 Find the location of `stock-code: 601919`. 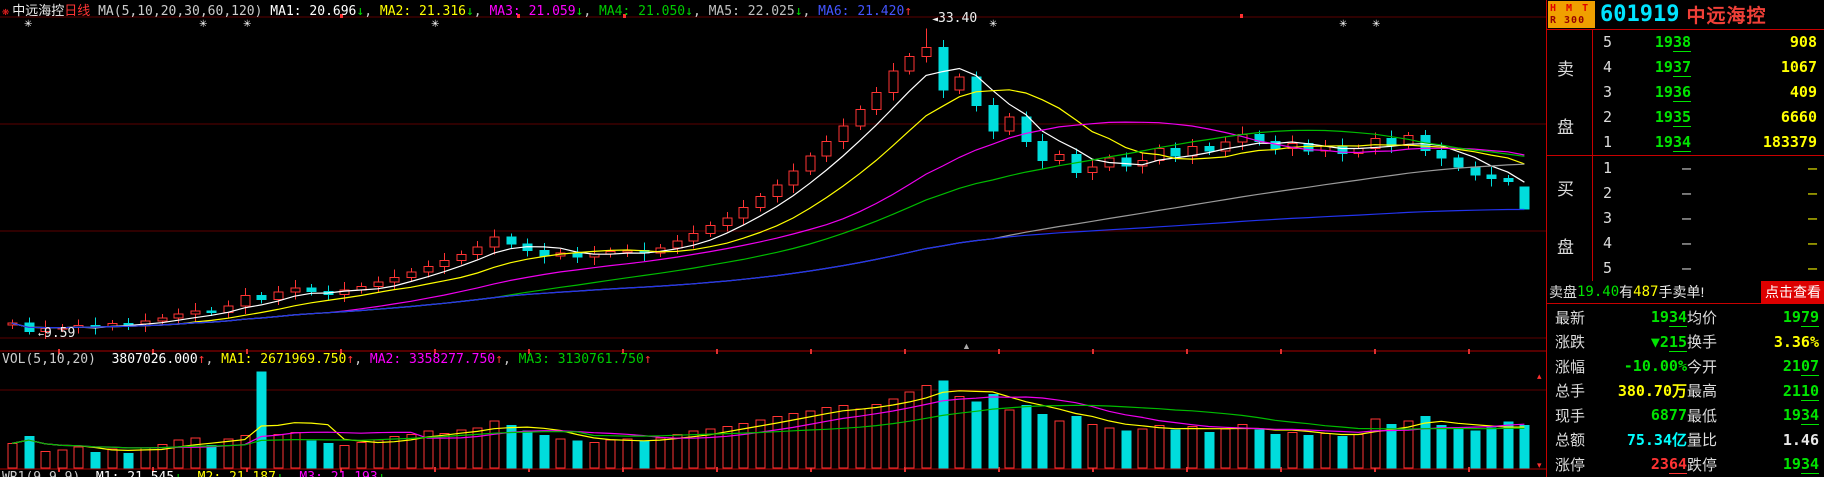

stock-code: 601919 is located at coordinates (1640, 14).